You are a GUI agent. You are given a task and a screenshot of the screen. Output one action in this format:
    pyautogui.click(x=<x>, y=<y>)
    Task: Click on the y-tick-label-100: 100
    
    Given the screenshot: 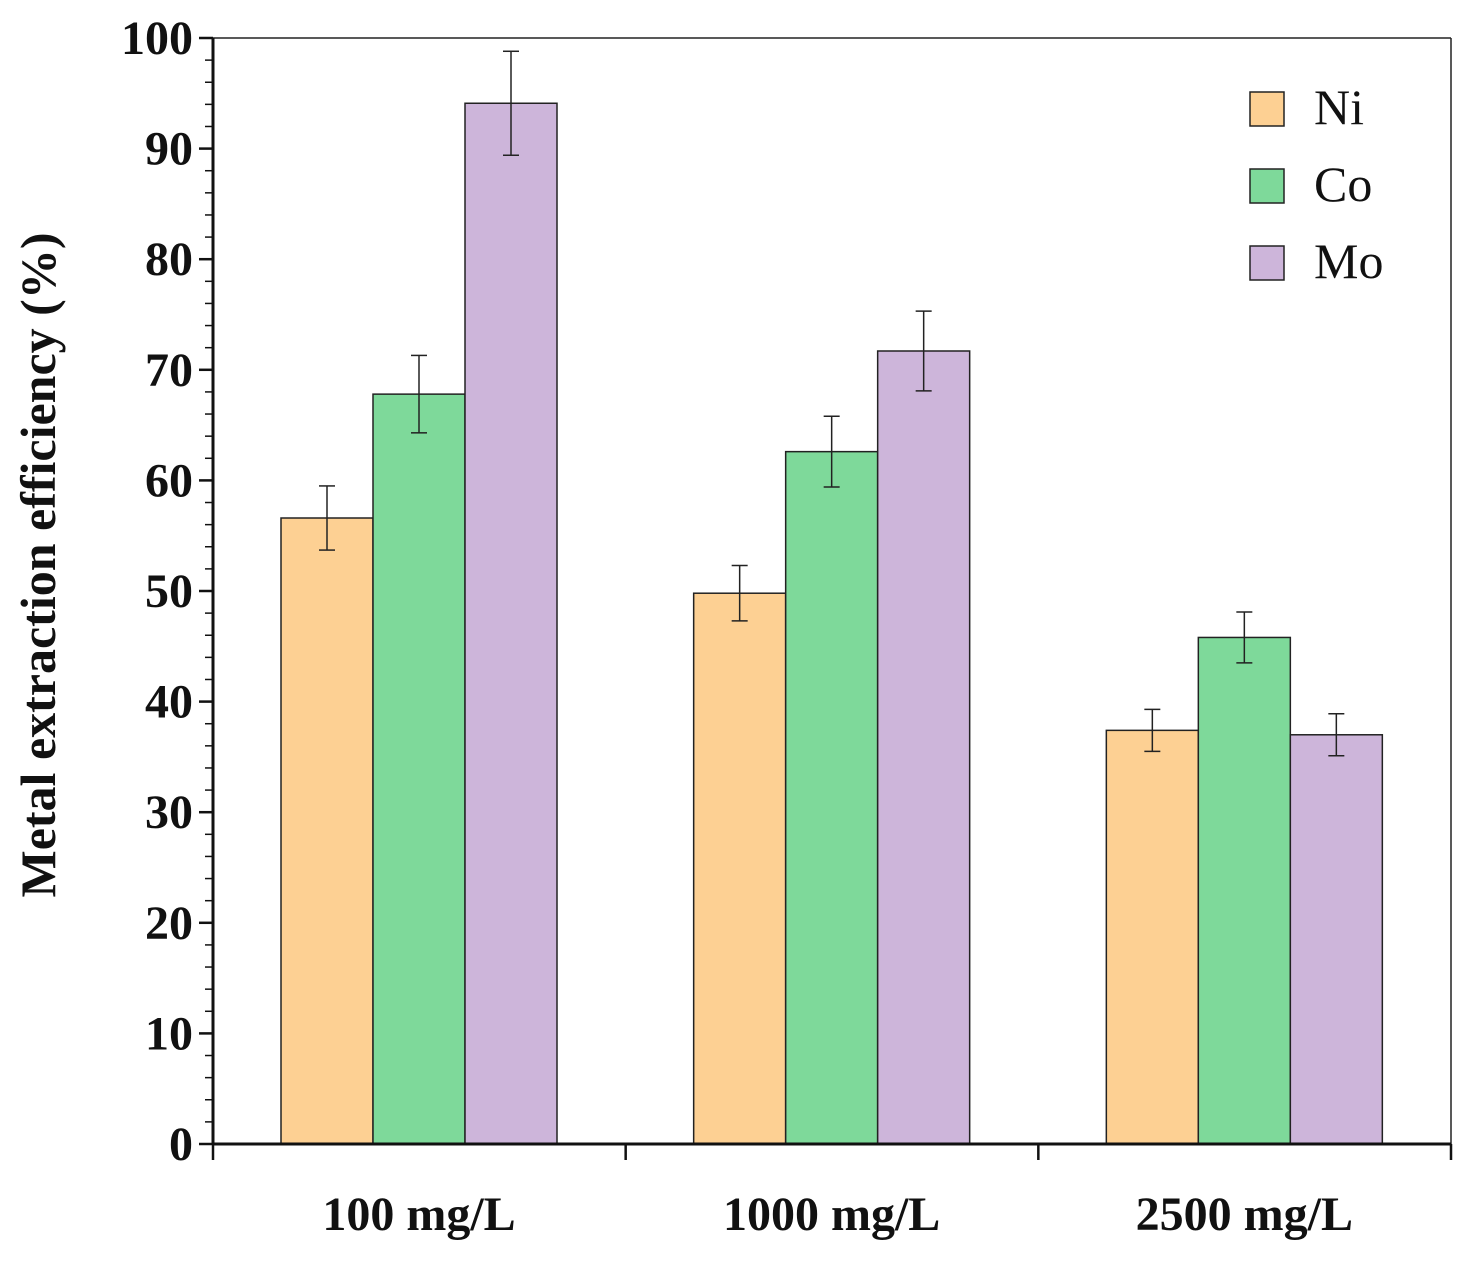 What is the action you would take?
    pyautogui.click(x=157, y=38)
    